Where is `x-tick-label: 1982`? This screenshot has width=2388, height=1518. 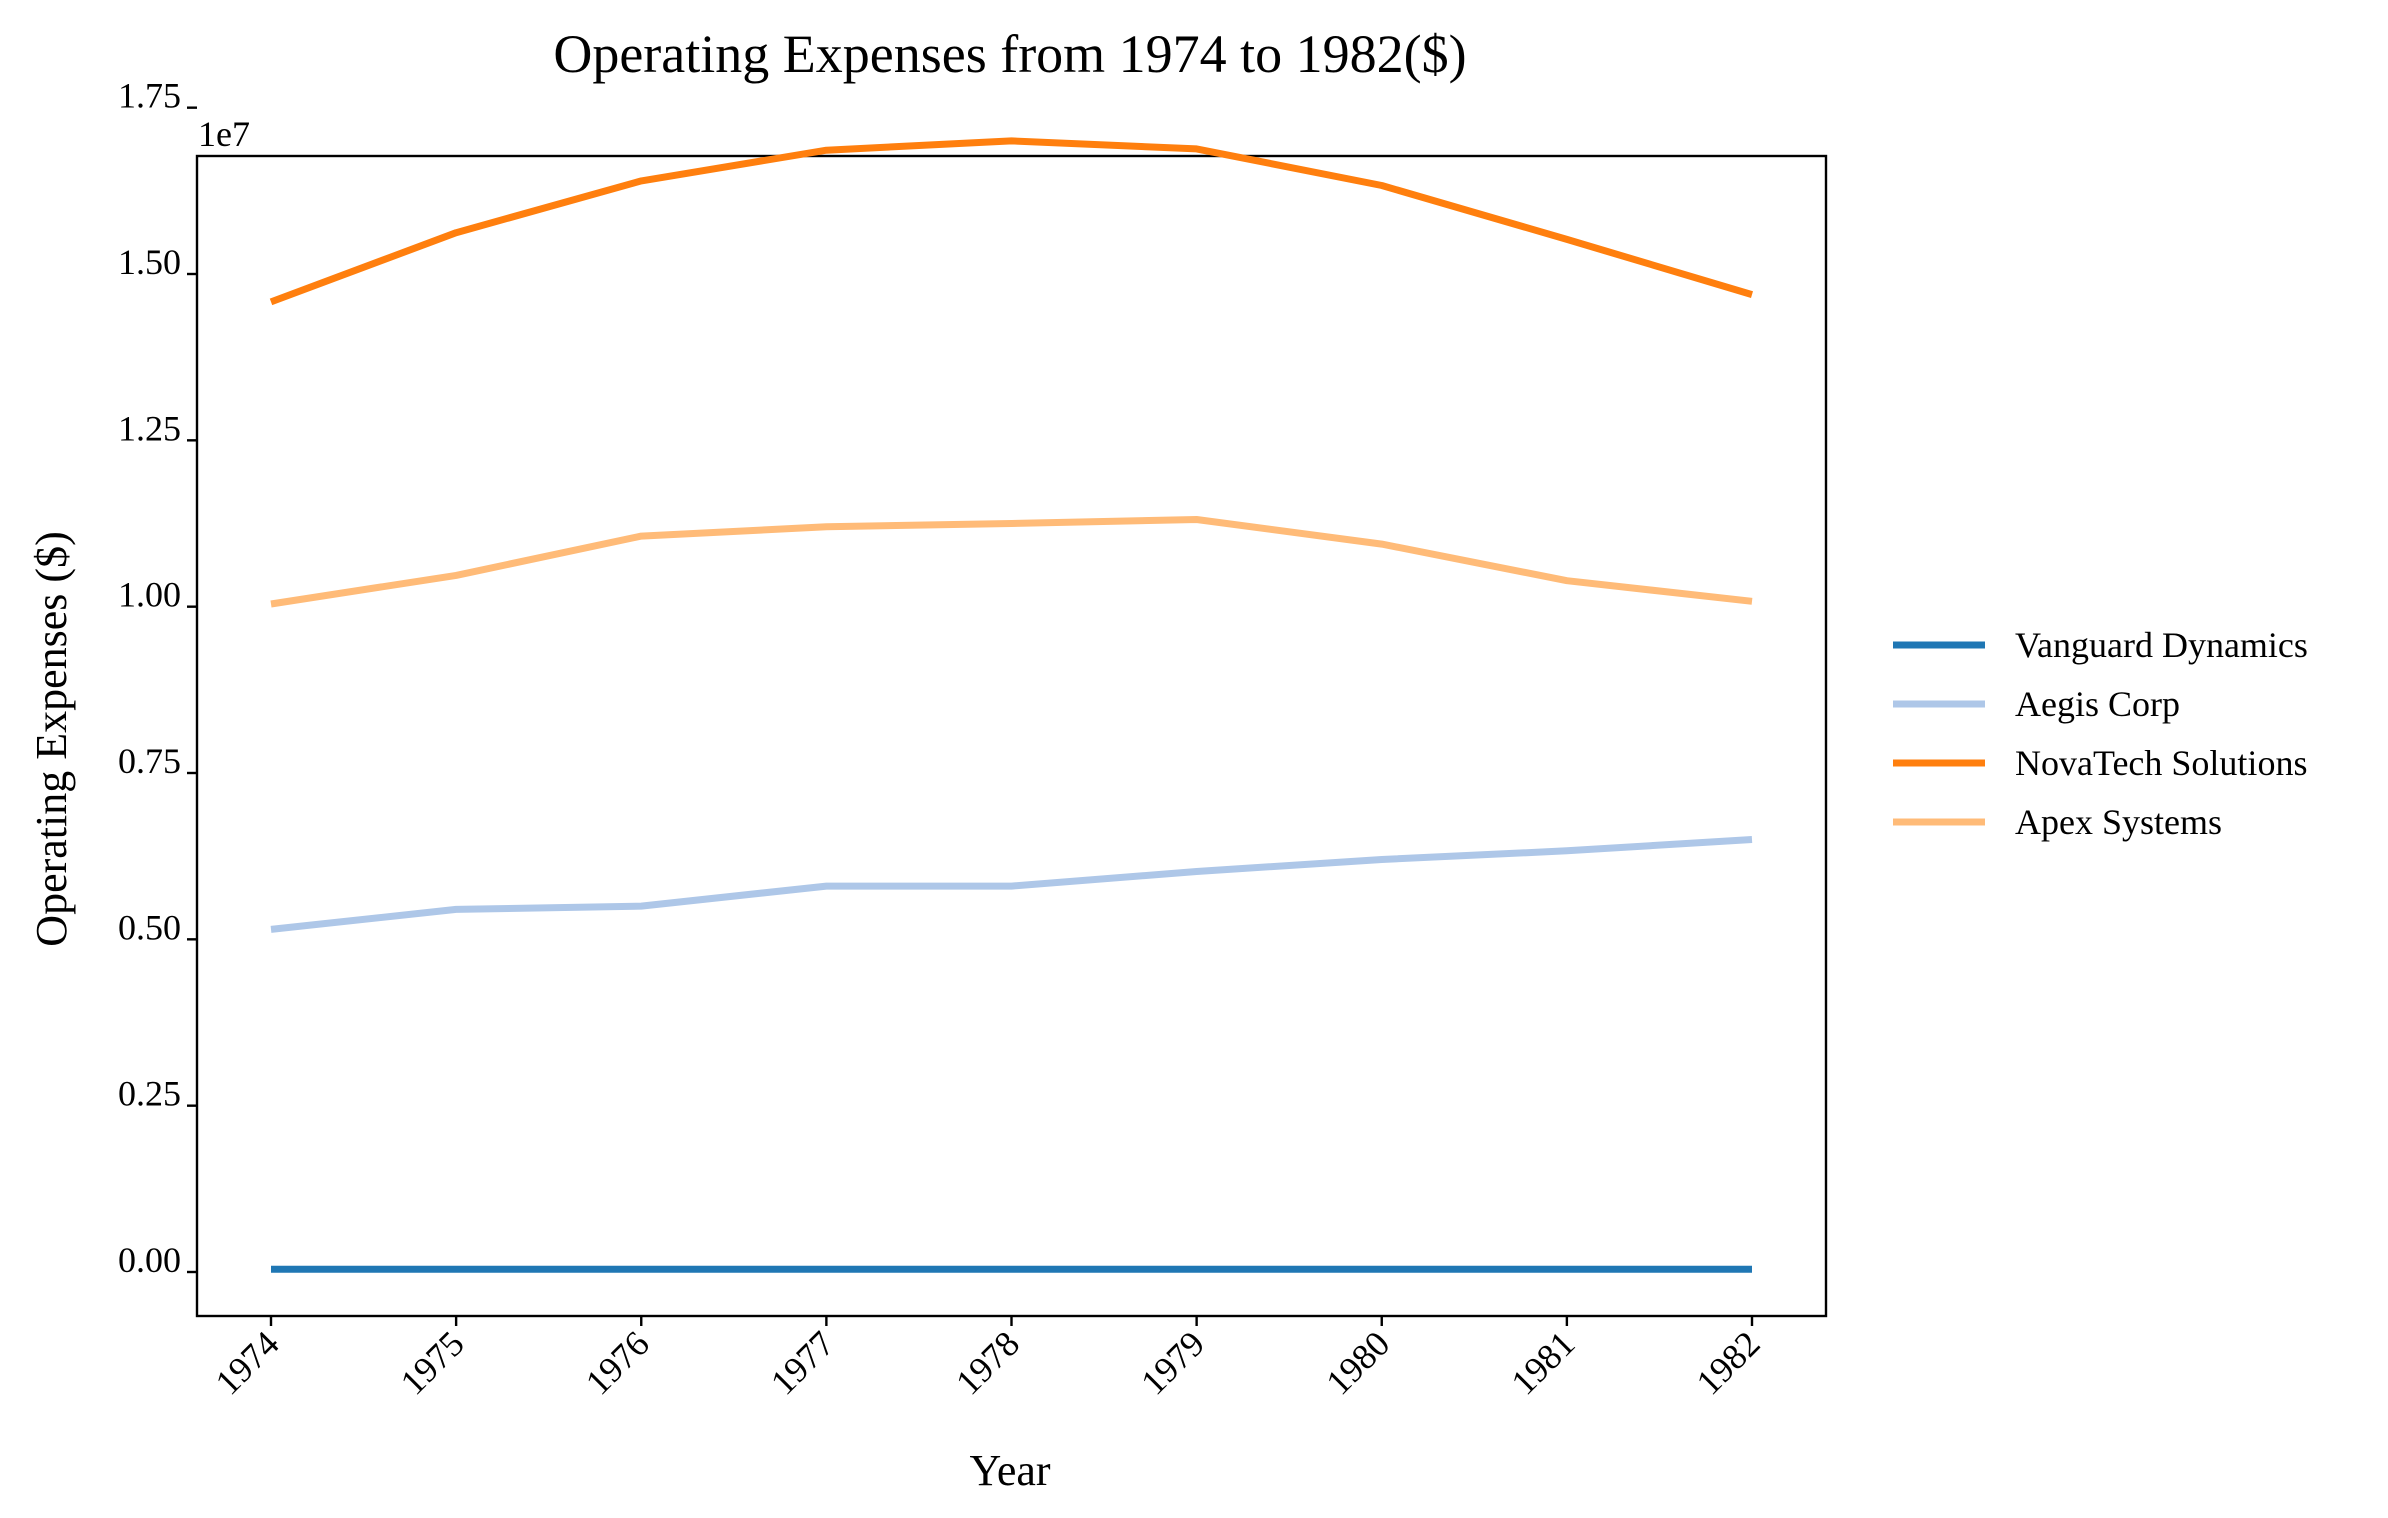 x-tick-label: 1982 is located at coordinates (1727, 1362).